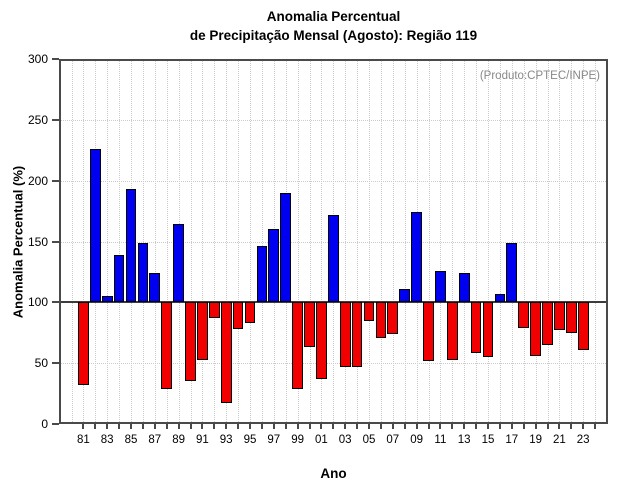 This screenshot has width=640, height=500. What do you see at coordinates (143, 272) in the screenshot?
I see `bar-1986` at bounding box center [143, 272].